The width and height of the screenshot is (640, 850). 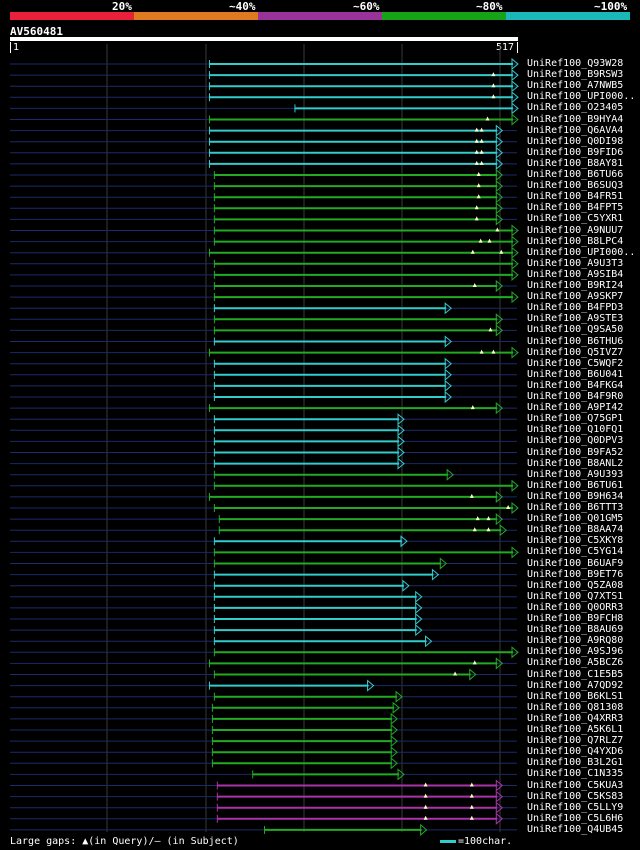 What do you see at coordinates (575, 585) in the screenshot?
I see `hit-label: UniRef100_Q5ZA08` at bounding box center [575, 585].